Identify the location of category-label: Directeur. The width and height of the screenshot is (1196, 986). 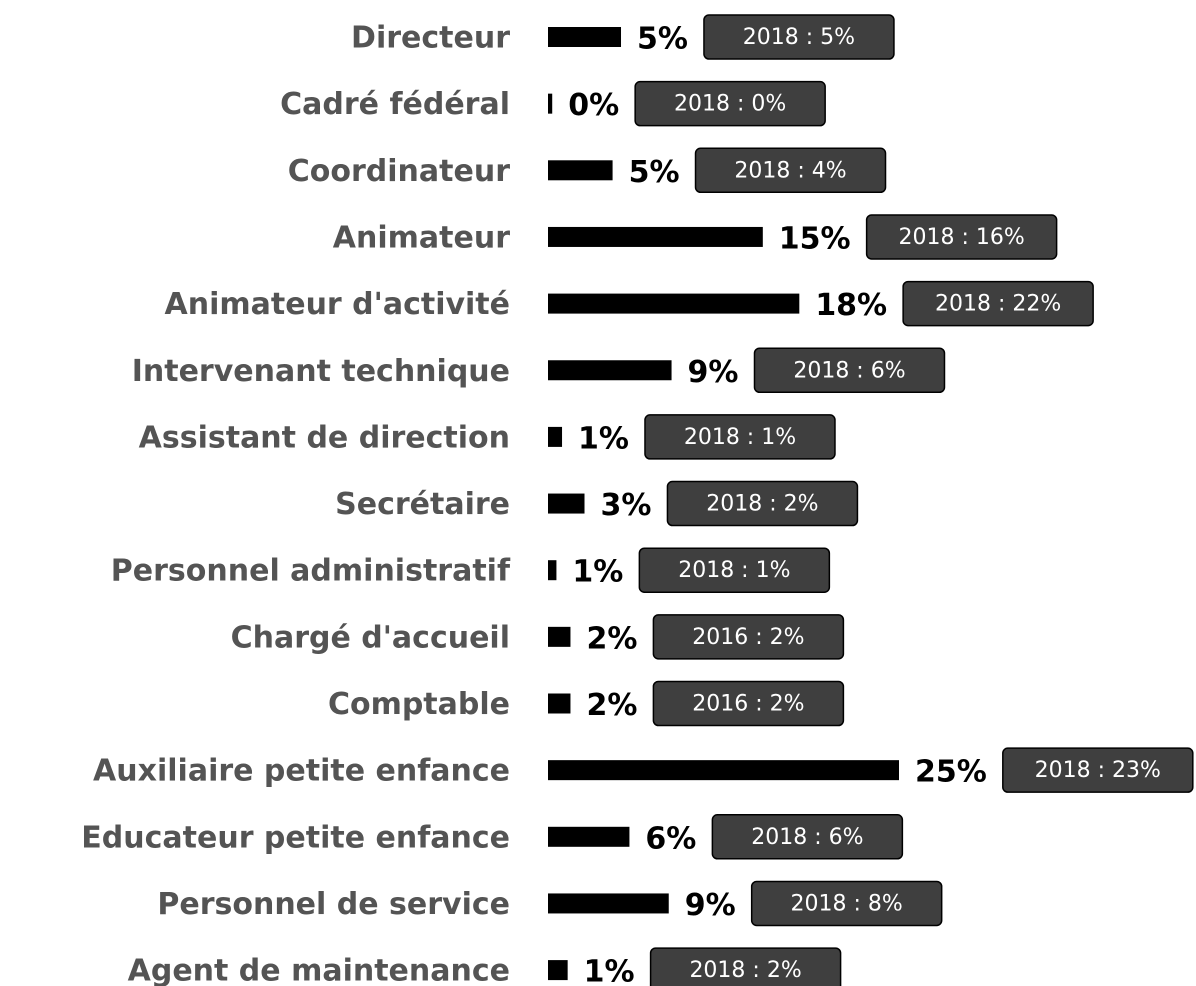
(430, 38).